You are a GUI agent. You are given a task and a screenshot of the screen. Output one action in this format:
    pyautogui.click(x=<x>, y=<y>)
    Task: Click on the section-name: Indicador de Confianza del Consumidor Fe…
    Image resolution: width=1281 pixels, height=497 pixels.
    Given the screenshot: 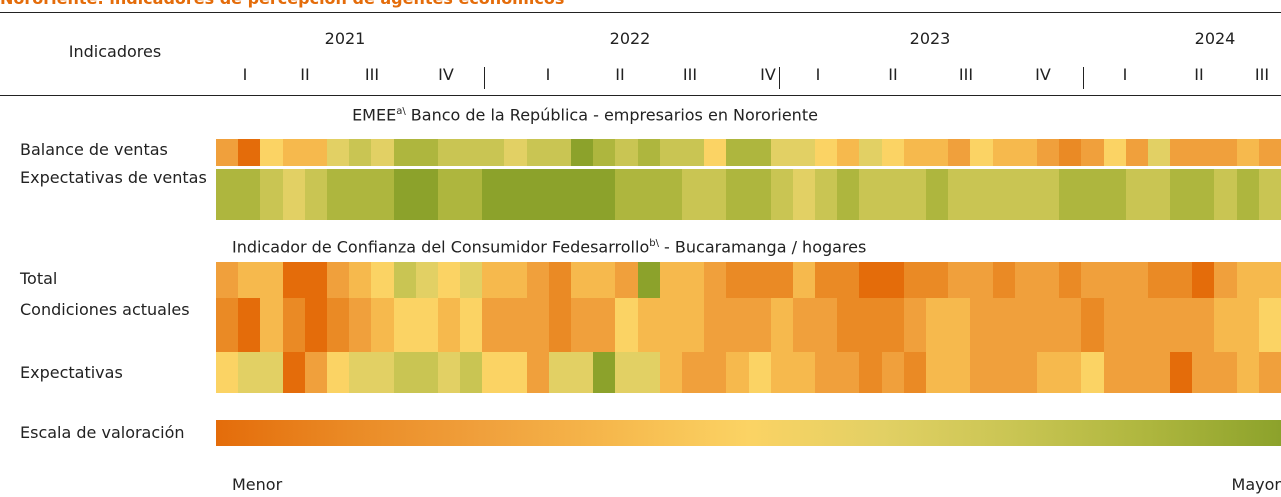 What is the action you would take?
    pyautogui.click(x=441, y=247)
    